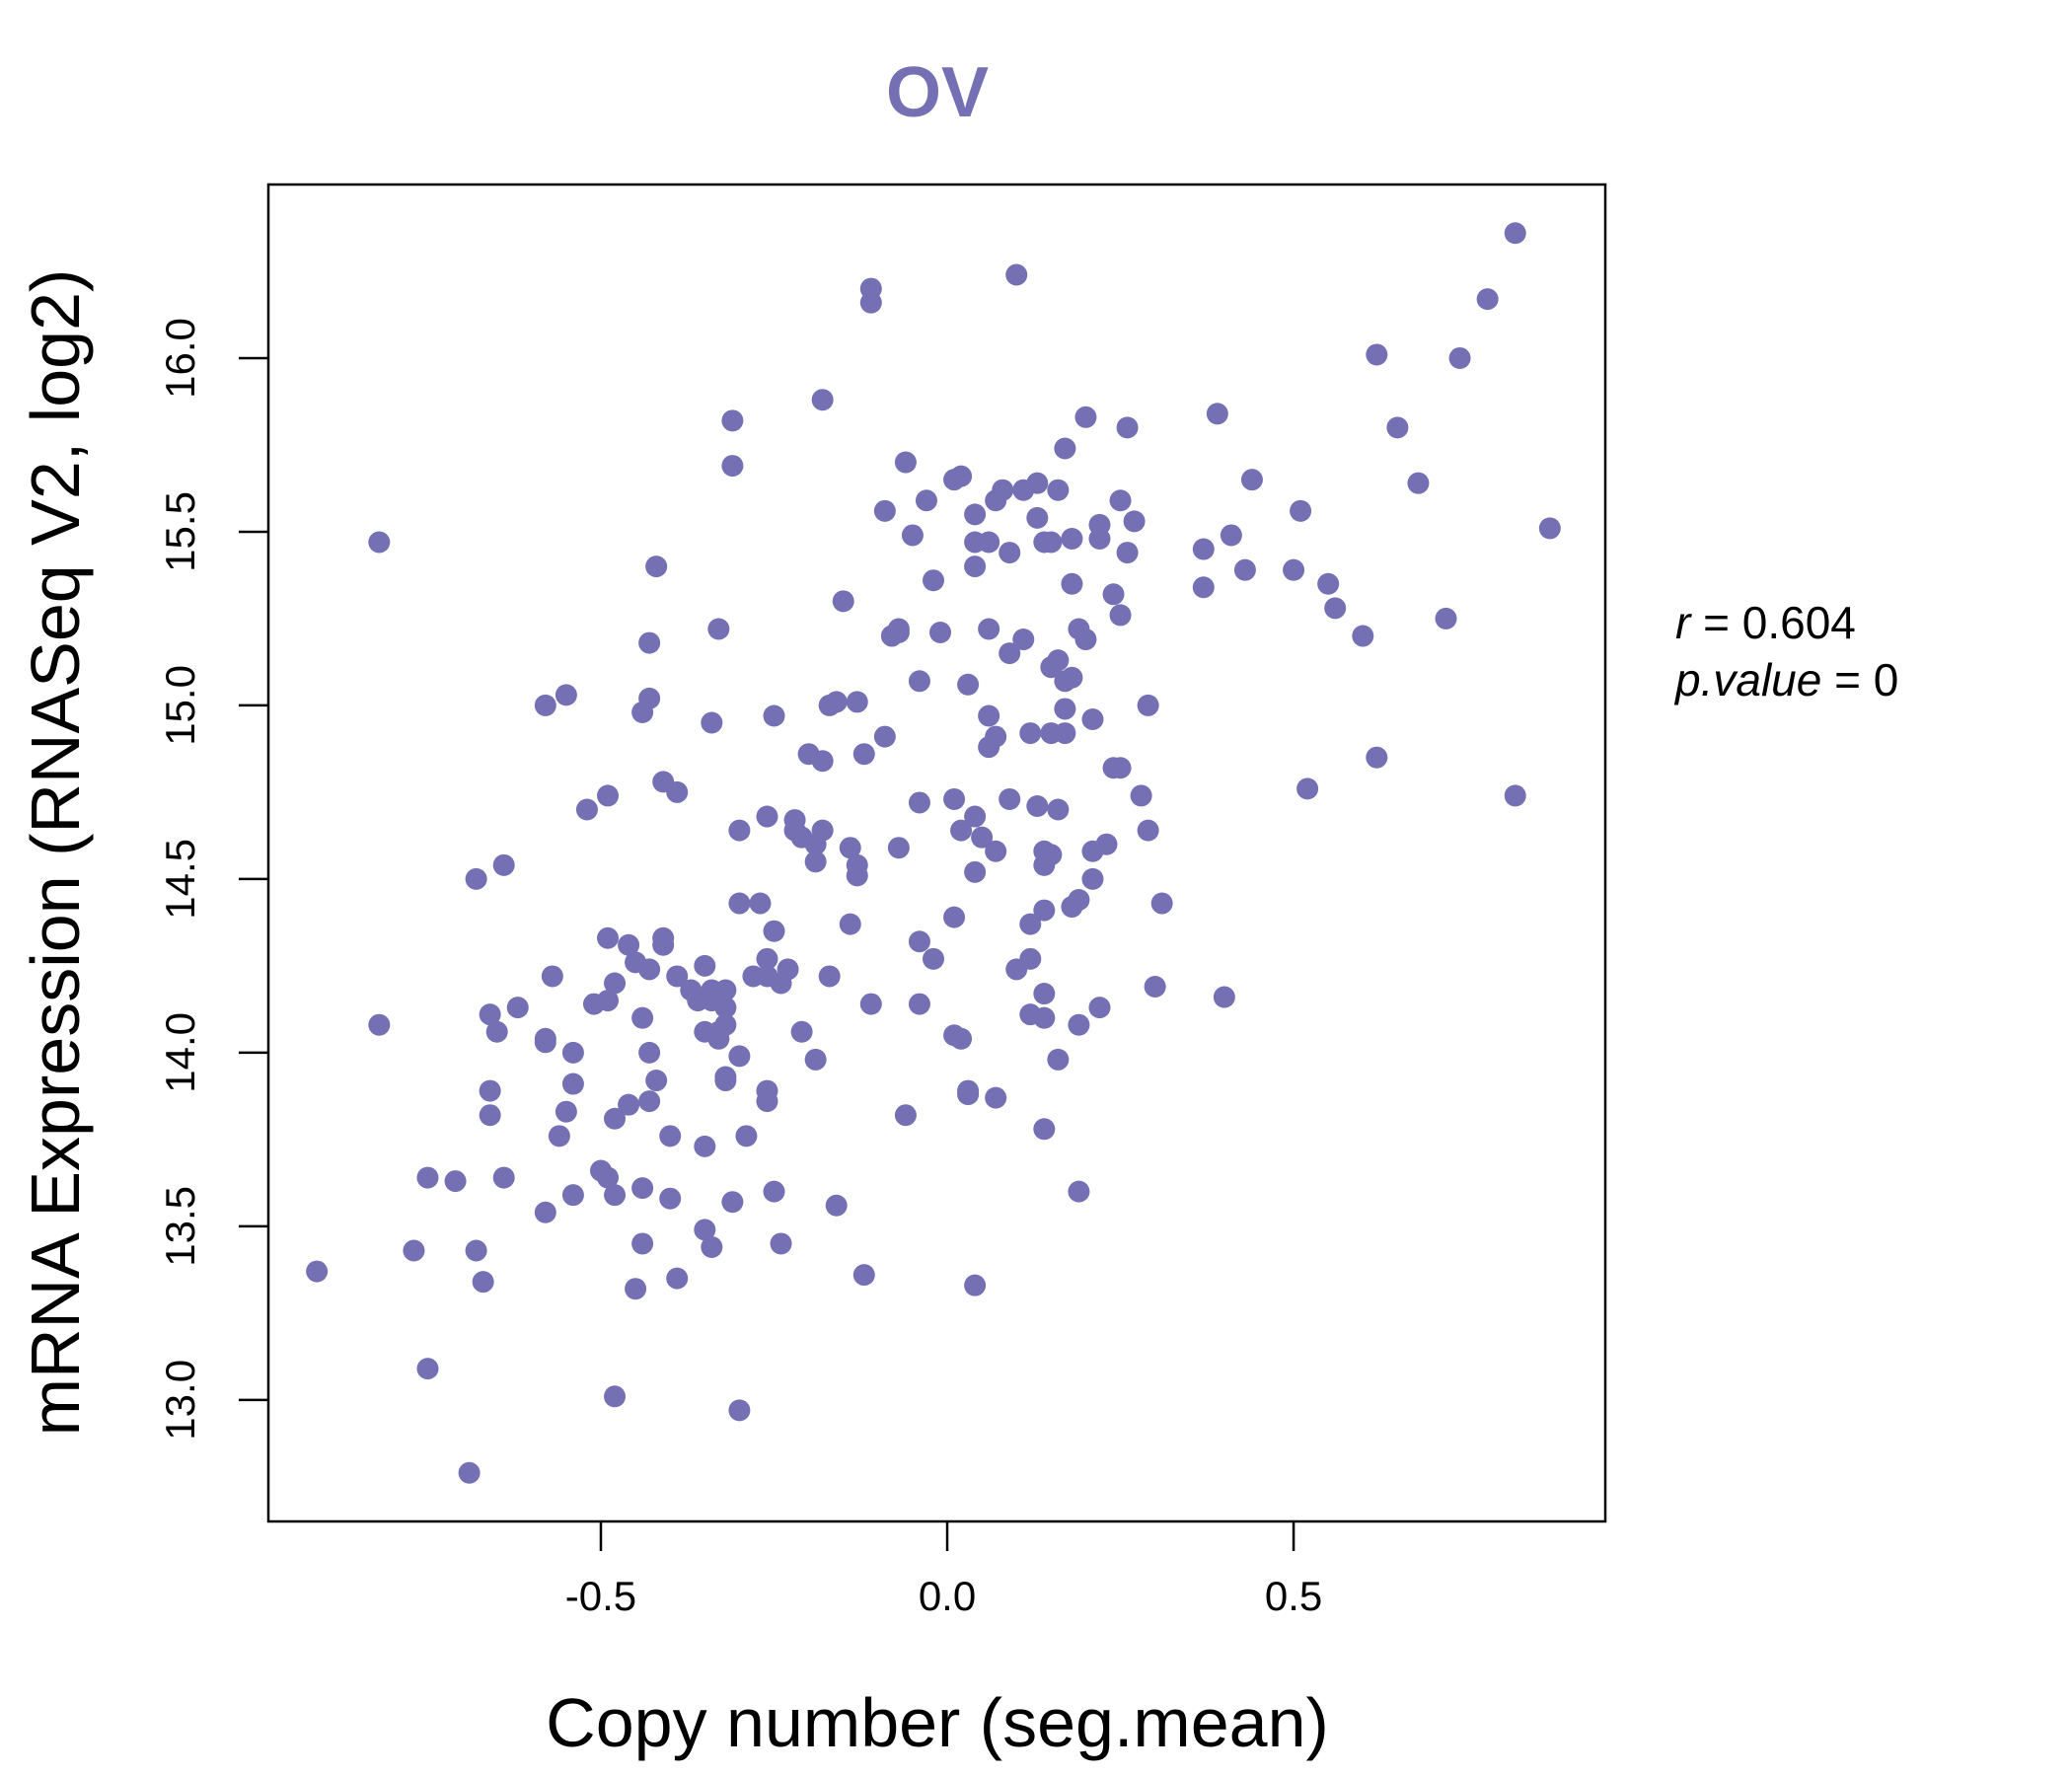 The image size is (2072, 1776). Describe the element at coordinates (1293, 1596) in the screenshot. I see `x-tick-label: 0.5` at that location.